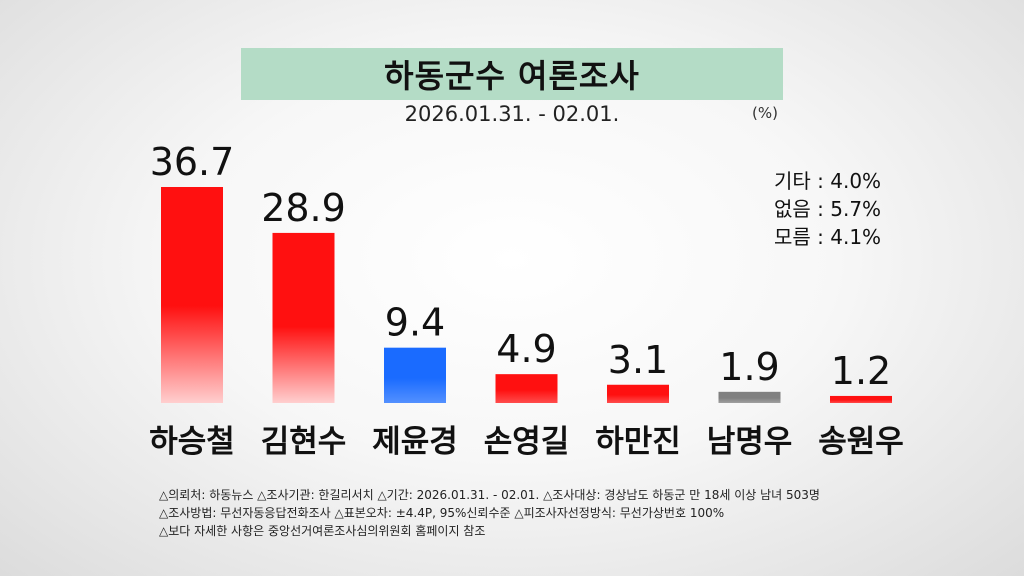 This screenshot has height=576, width=1024. Describe the element at coordinates (638, 442) in the screenshot. I see `category-label: 하만진` at that location.